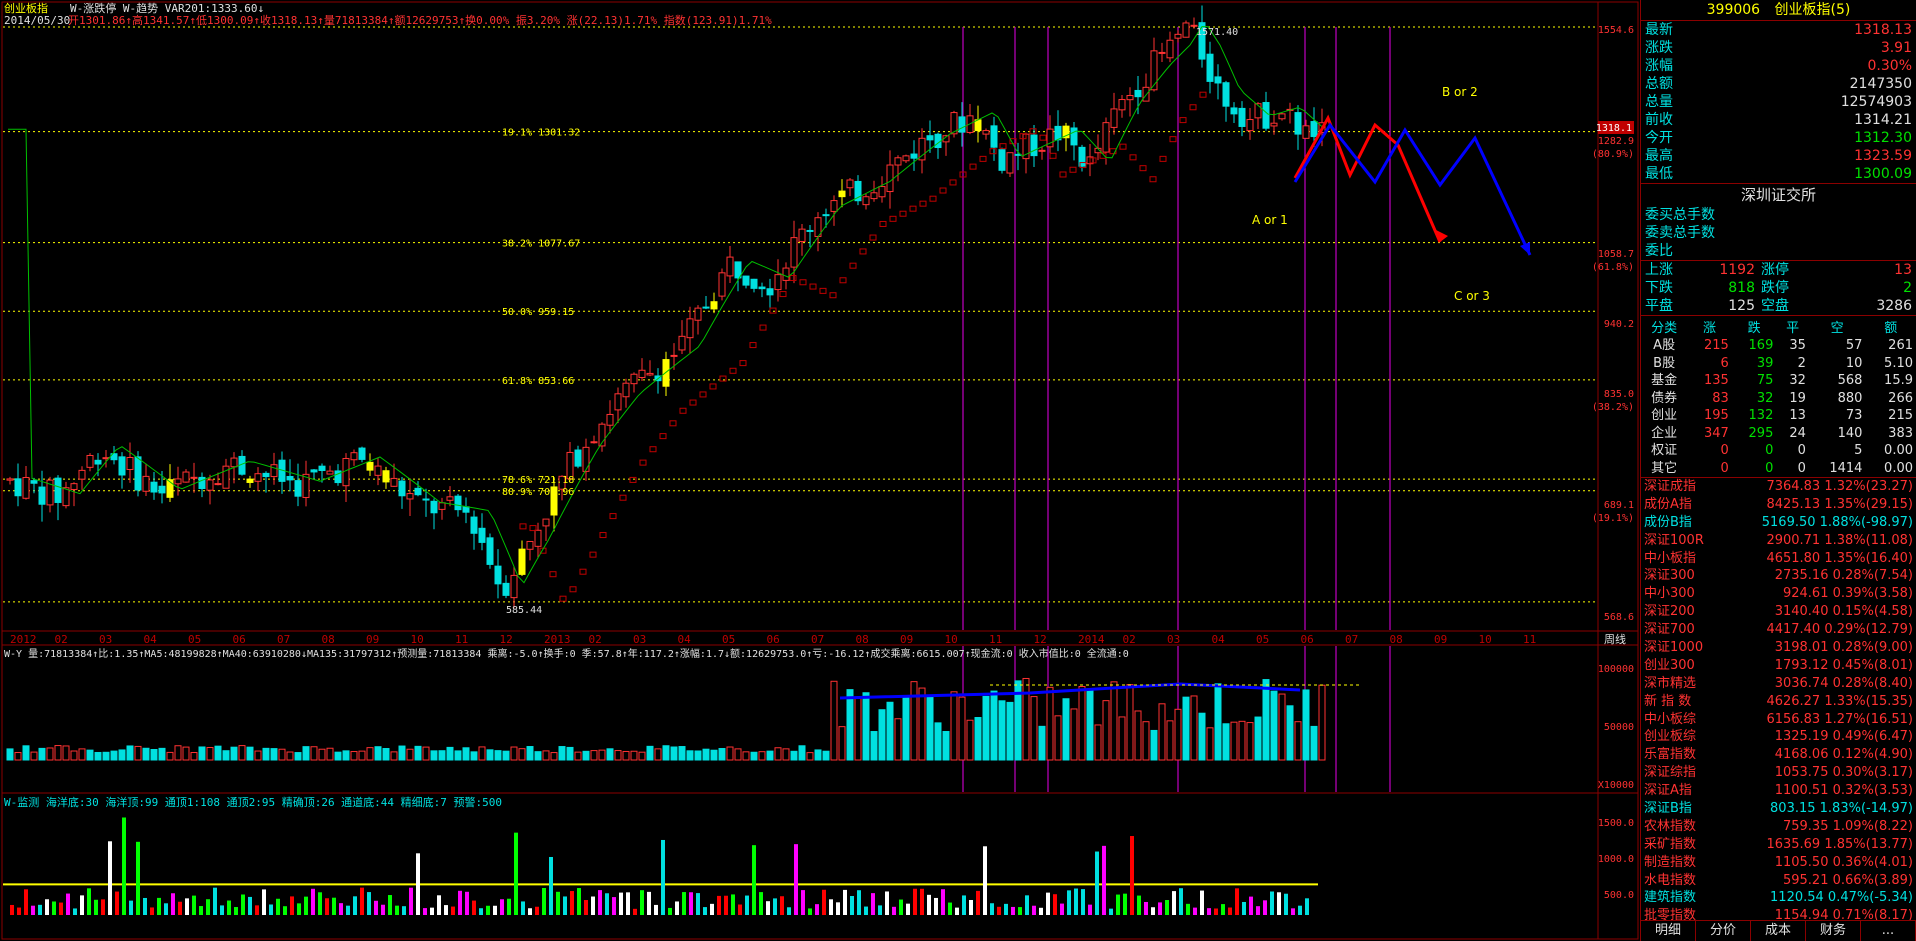  Describe the element at coordinates (1778, 684) in the screenshot. I see `index-item: 深市精选 3036.74 0.28%(8.40)` at that location.